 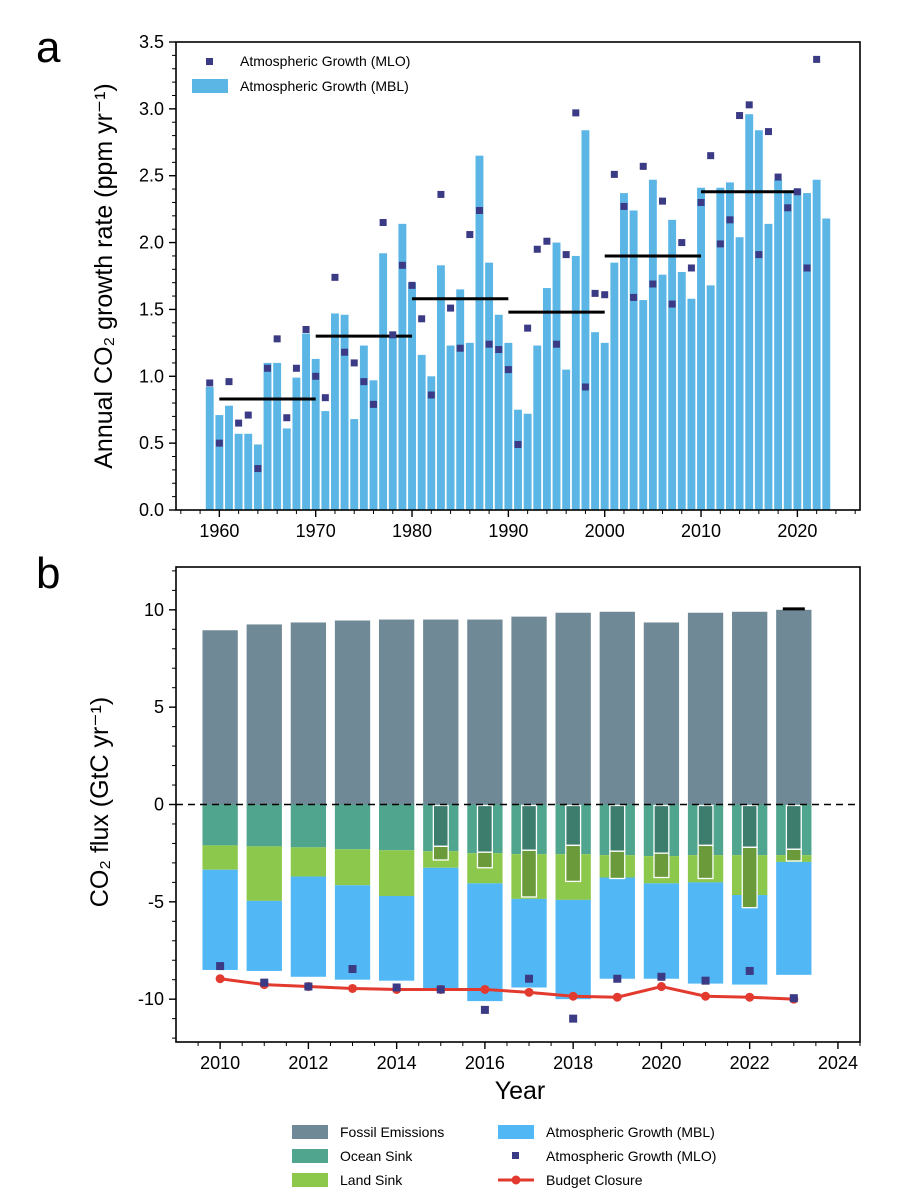 What do you see at coordinates (749, 877) in the screenshot?
I see `land-range-box-2022` at bounding box center [749, 877].